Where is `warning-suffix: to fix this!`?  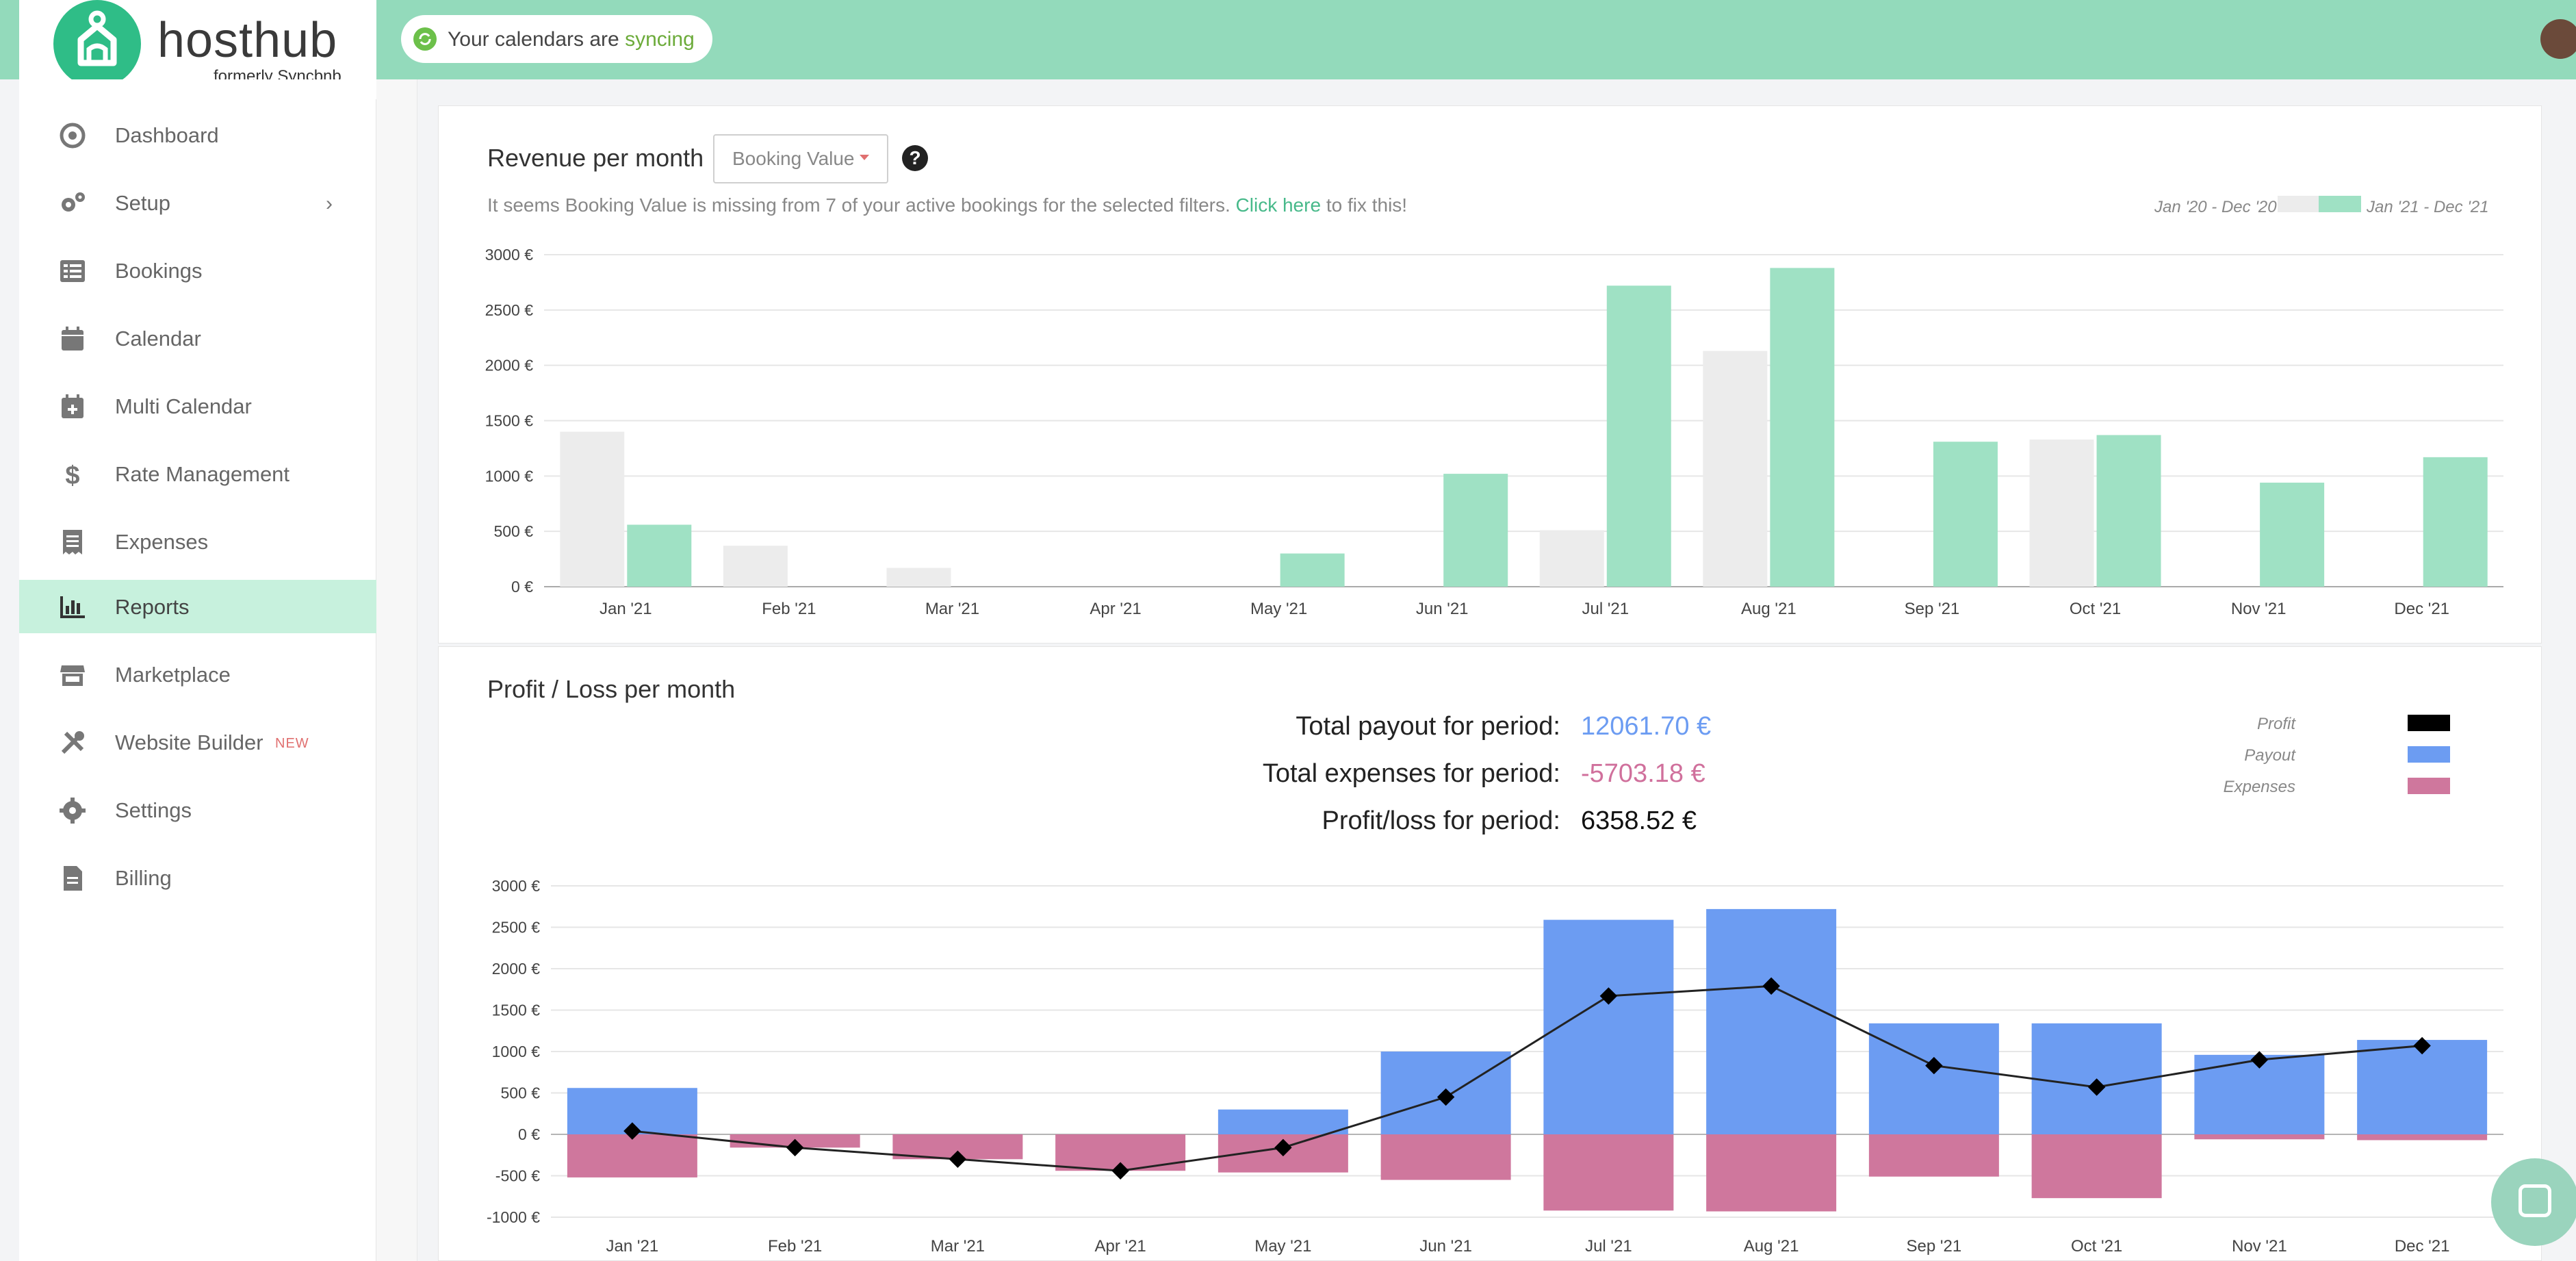
warning-suffix: to fix this! is located at coordinates (1367, 205).